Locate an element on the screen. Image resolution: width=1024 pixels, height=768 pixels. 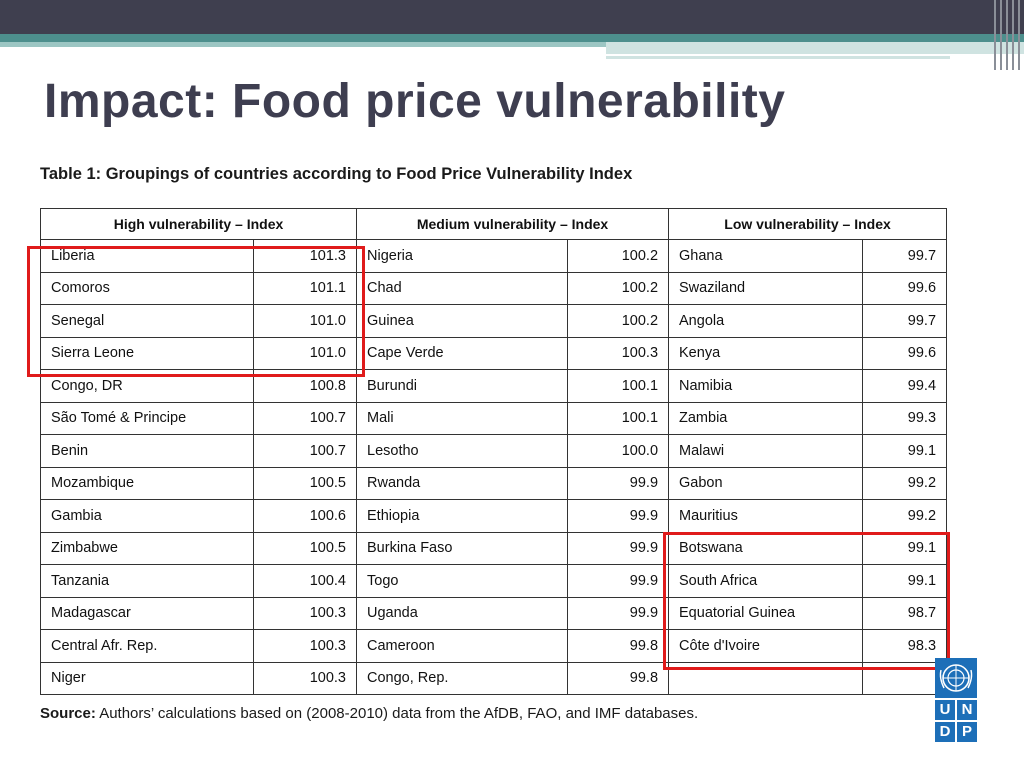
country-cell: Swaziland is located at coordinates (766, 288).